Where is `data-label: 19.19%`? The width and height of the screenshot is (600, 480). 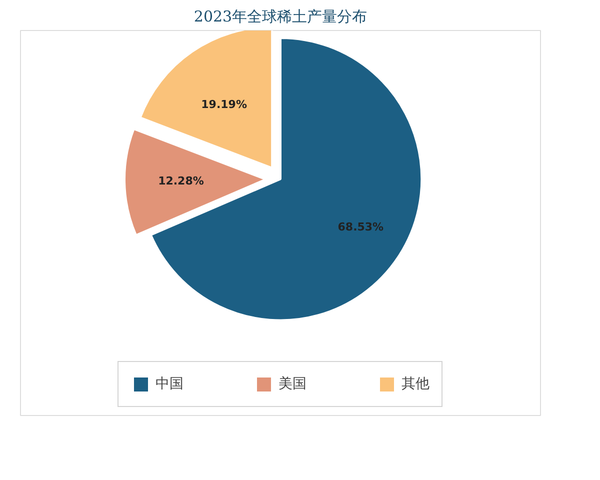
data-label: 19.19% is located at coordinates (224, 105).